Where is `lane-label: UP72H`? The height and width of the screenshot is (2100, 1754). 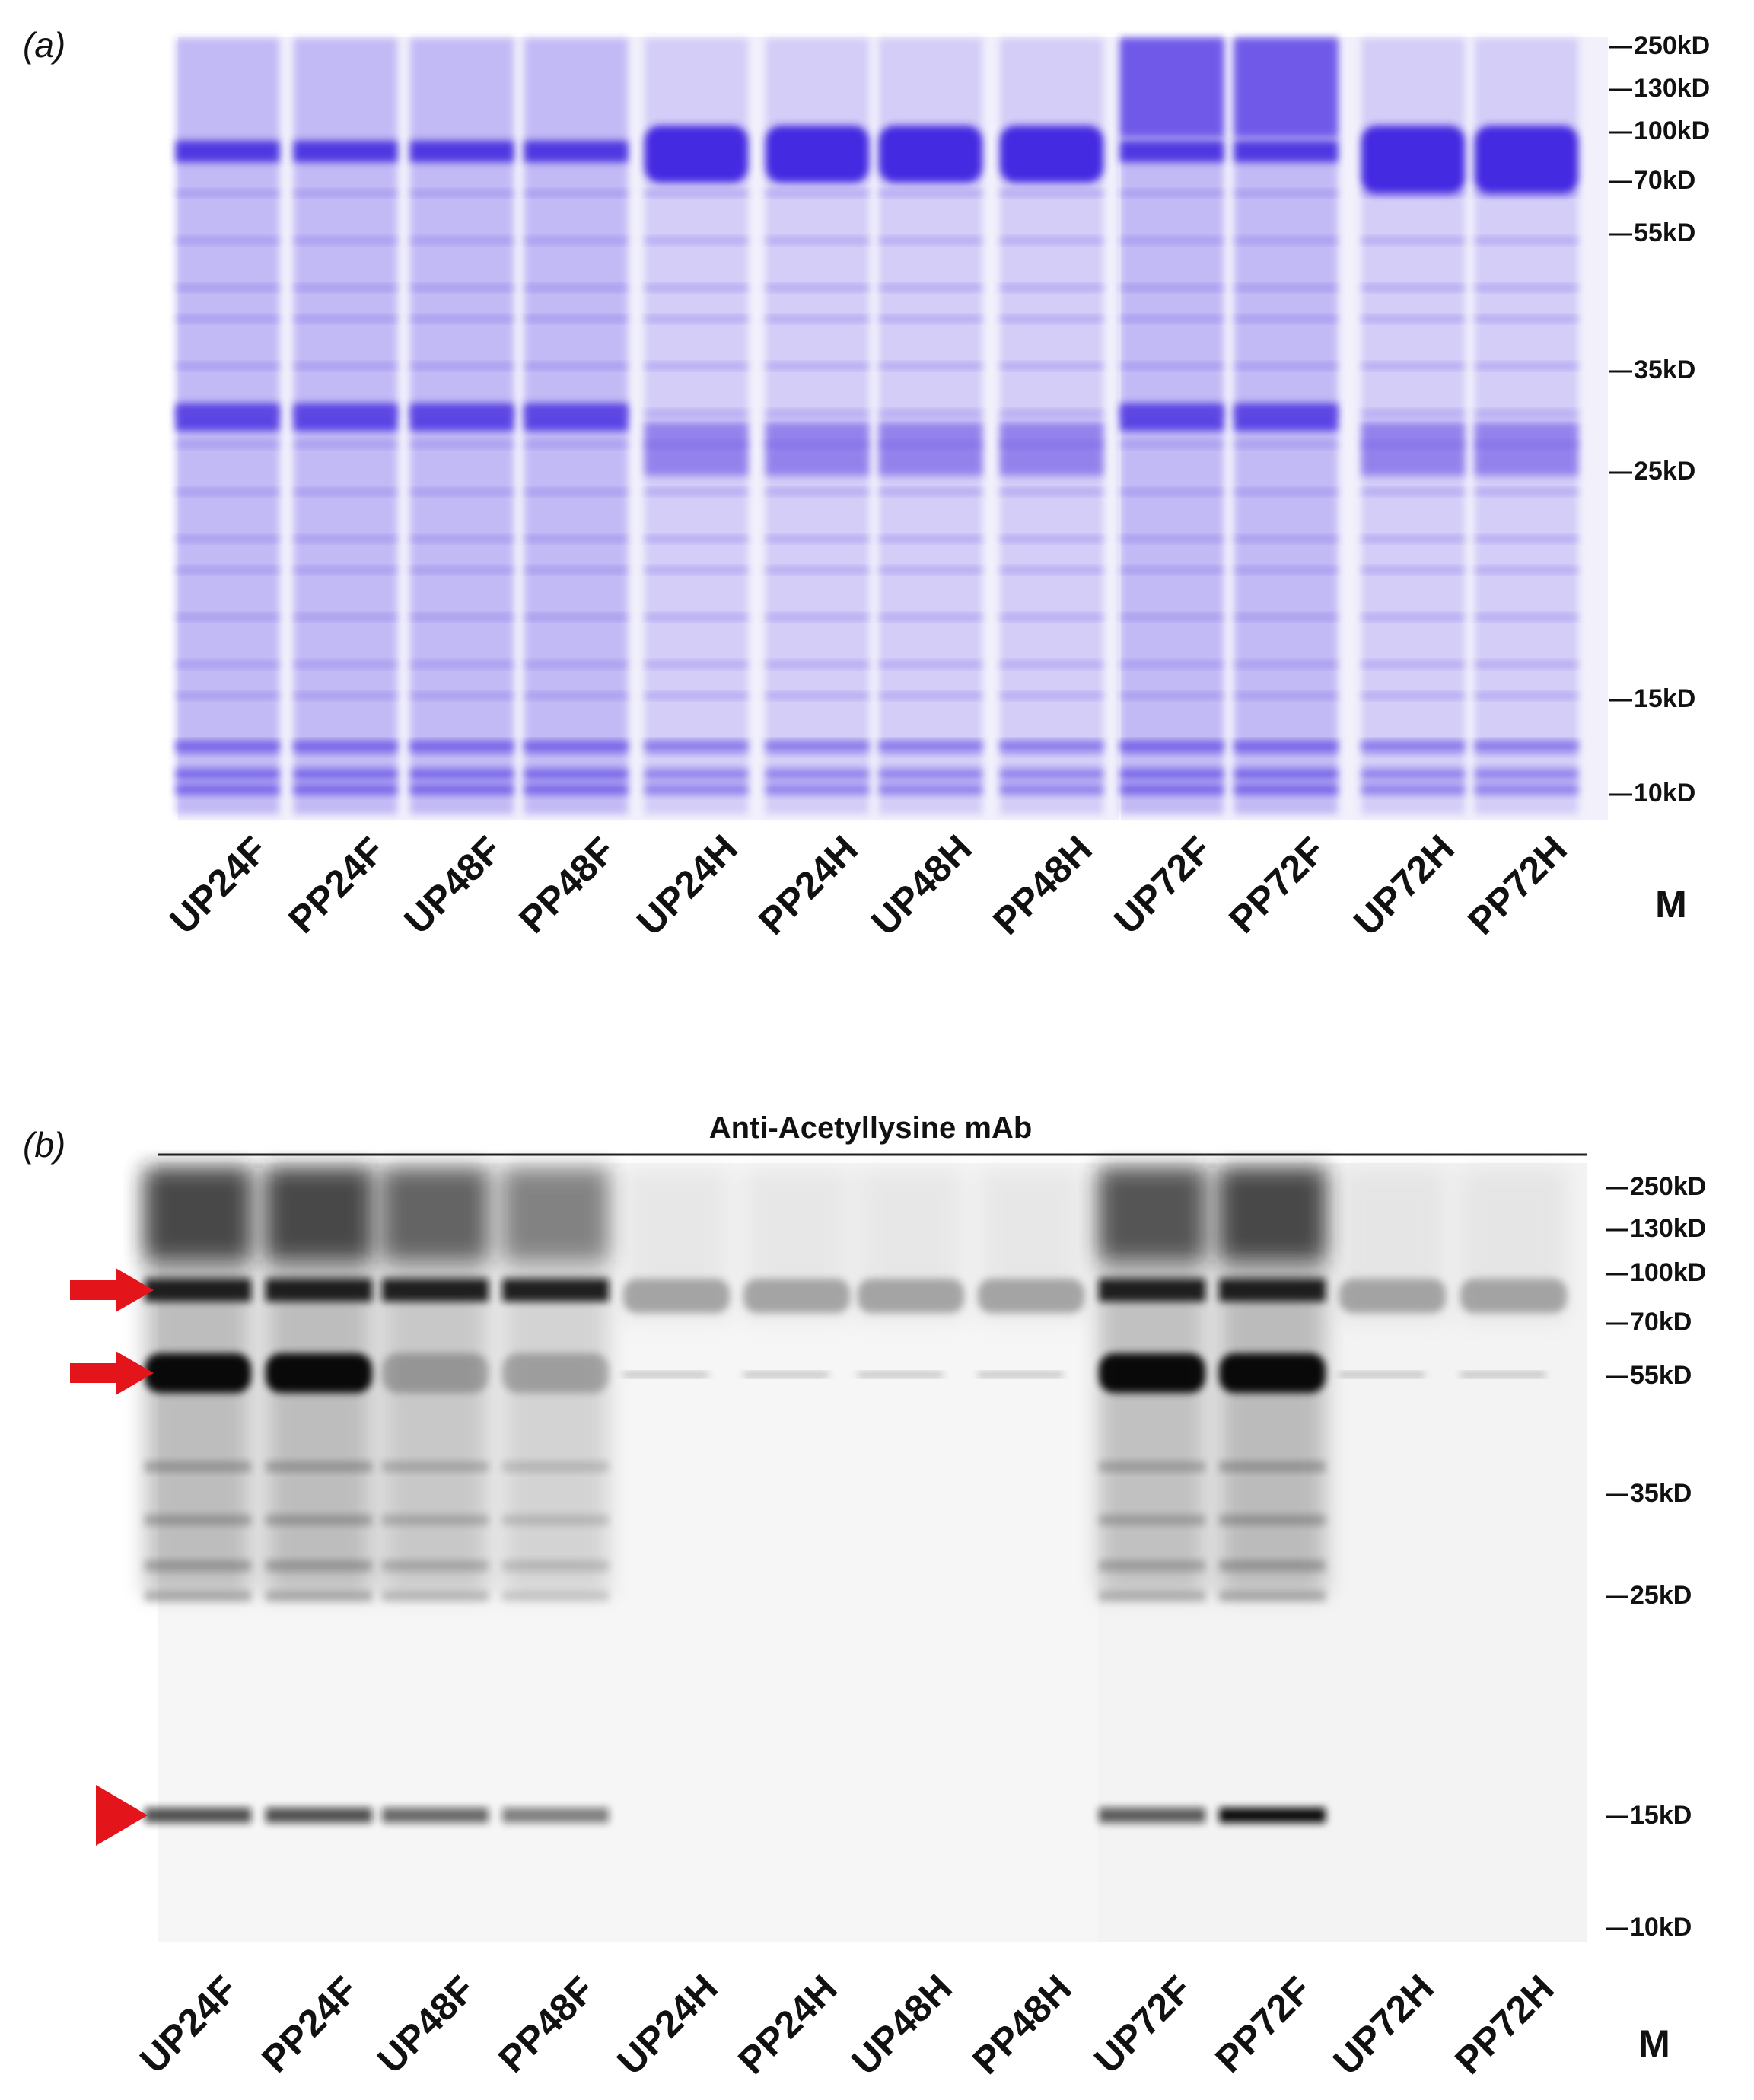
lane-label: UP72H is located at coordinates (1404, 885).